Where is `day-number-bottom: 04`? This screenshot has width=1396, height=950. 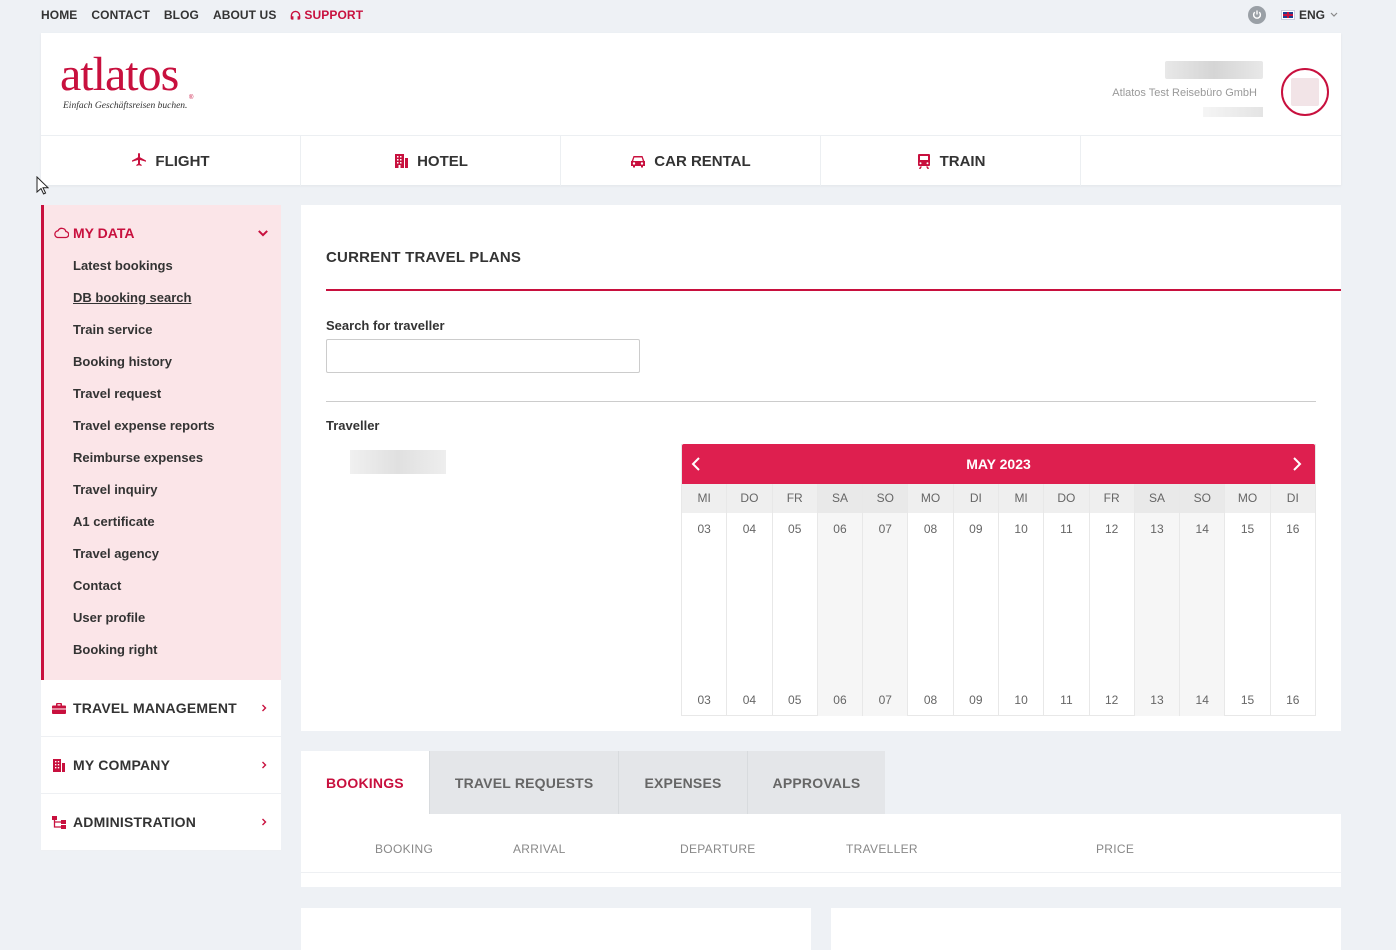 day-number-bottom: 04 is located at coordinates (749, 700).